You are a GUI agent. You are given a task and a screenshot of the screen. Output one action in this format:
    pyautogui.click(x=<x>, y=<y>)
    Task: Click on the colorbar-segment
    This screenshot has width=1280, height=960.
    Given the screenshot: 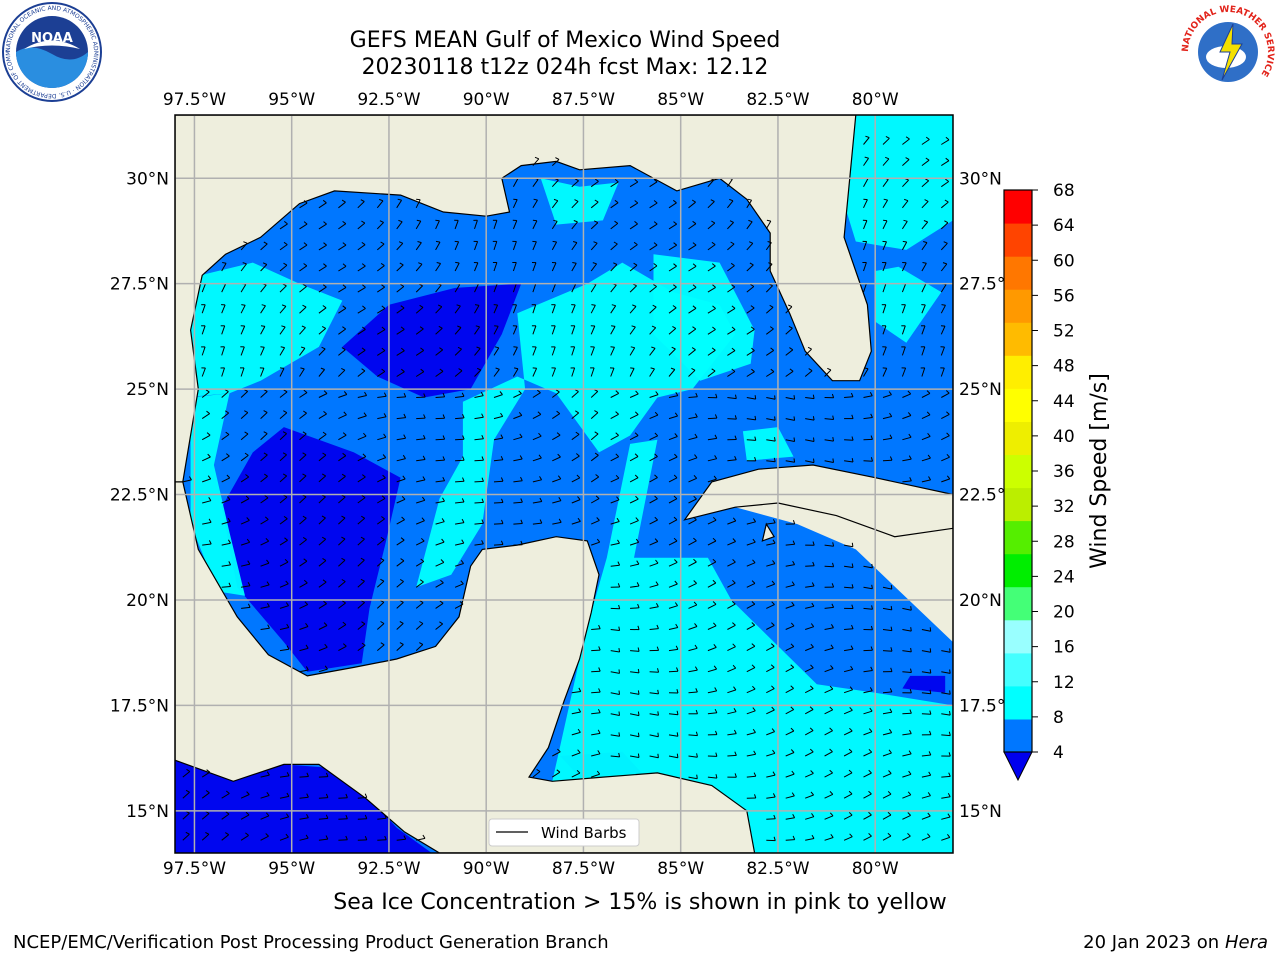 What is the action you would take?
    pyautogui.click(x=1018, y=339)
    